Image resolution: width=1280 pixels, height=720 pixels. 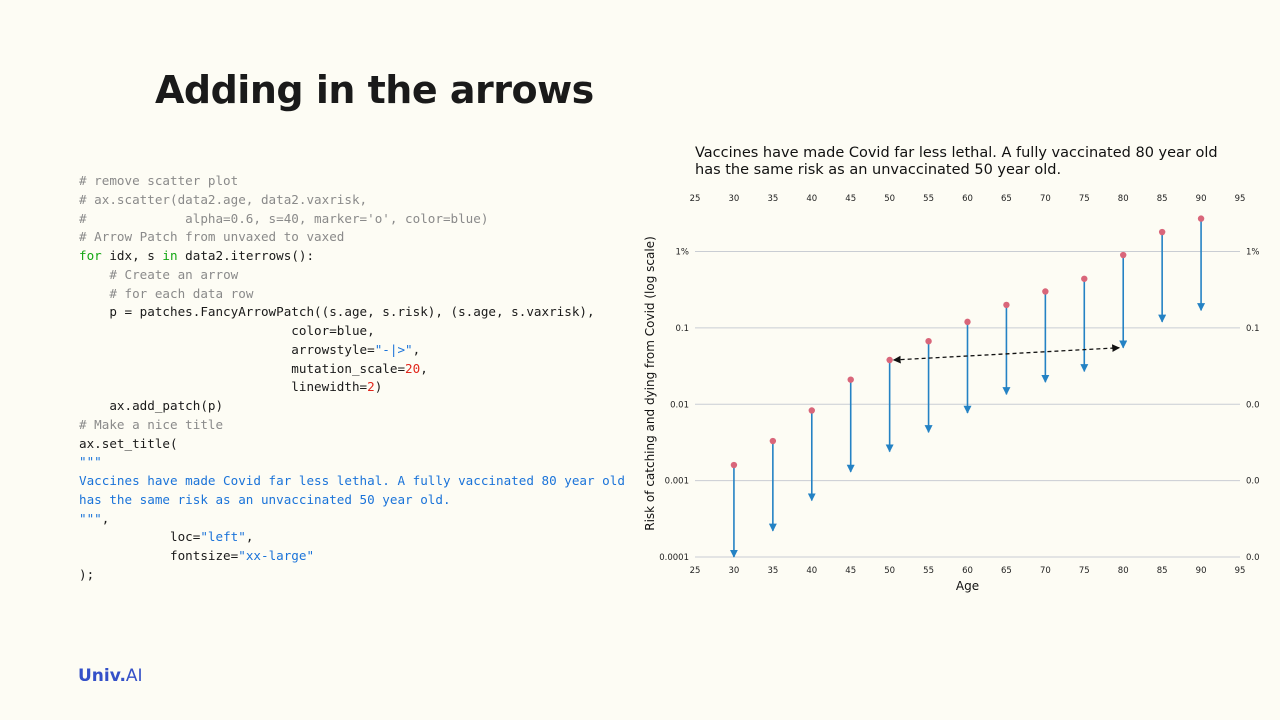 I want to click on y-tick-label-right: 0.01, so click(x=1253, y=405).